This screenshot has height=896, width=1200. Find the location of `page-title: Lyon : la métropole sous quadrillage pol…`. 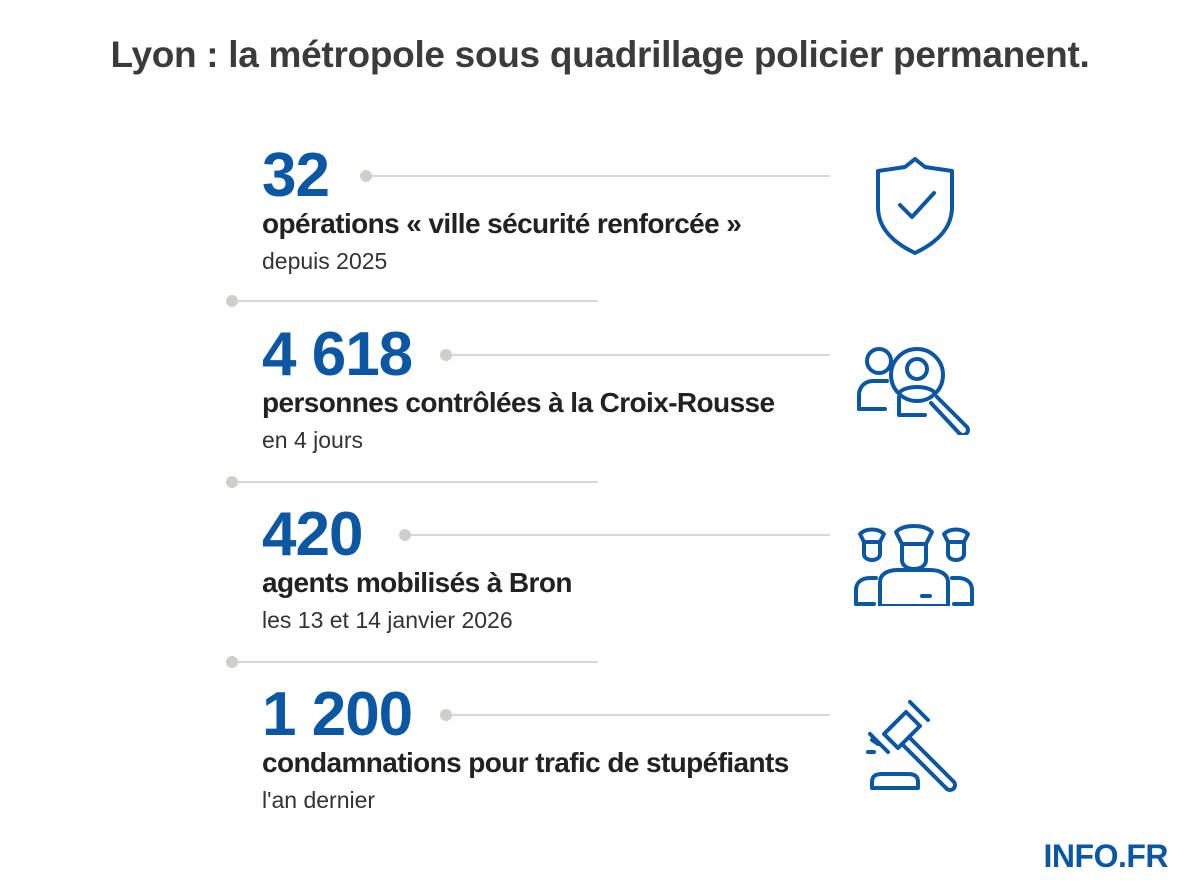

page-title: Lyon : la métropole sous quadrillage pol… is located at coordinates (600, 54).